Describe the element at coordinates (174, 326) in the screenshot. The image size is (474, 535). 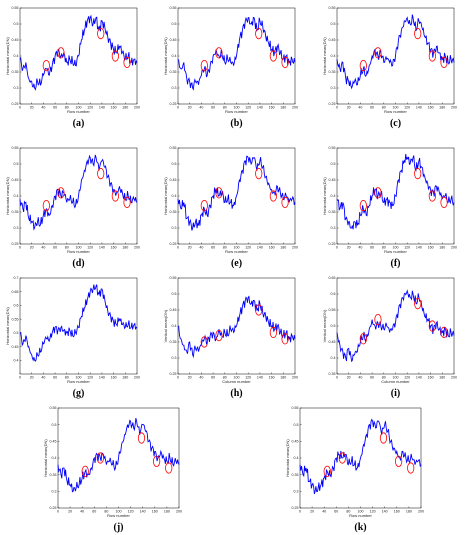
I see `y-tick-label: 0.4` at that location.